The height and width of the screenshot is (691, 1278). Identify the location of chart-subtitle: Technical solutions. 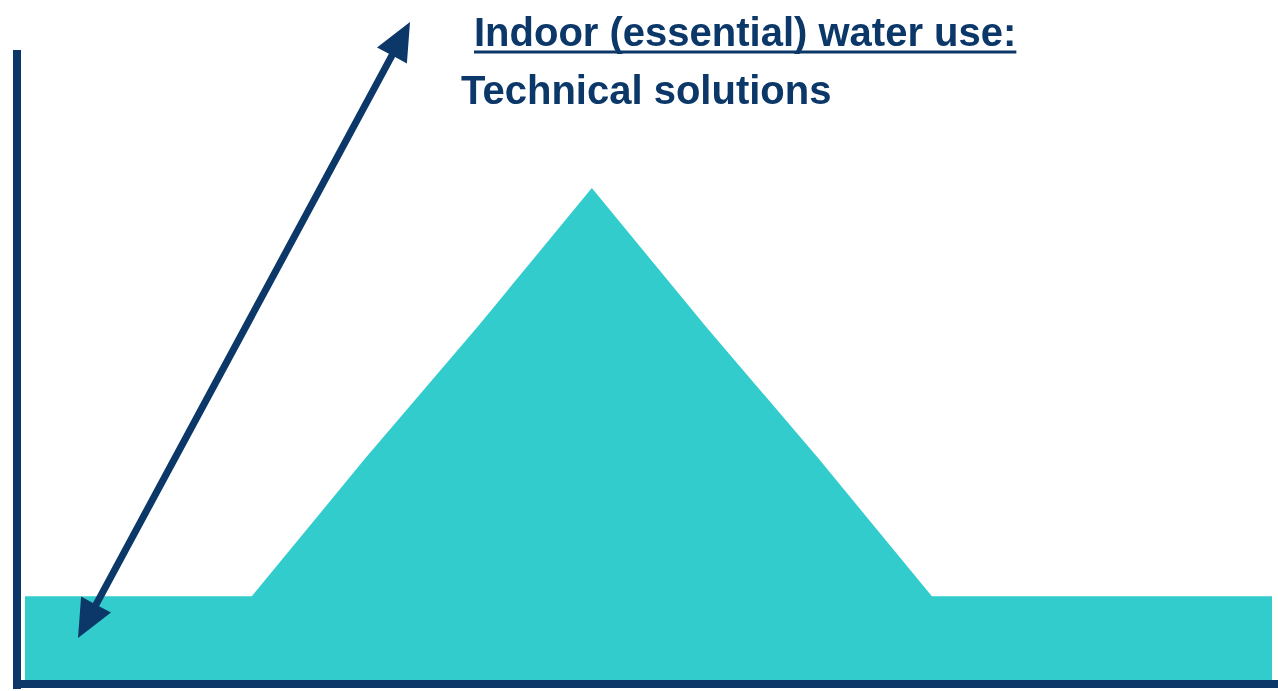
(646, 90).